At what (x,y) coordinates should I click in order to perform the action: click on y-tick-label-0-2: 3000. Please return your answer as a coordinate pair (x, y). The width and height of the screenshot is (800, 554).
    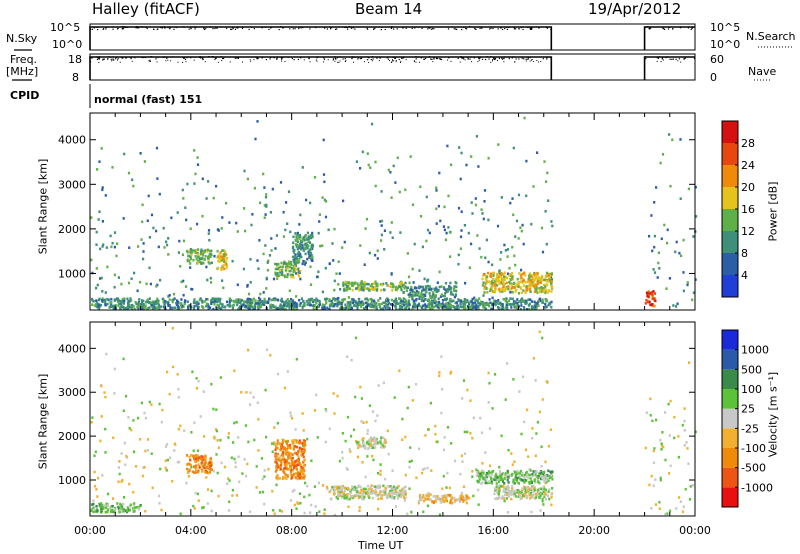
    Looking at the image, I should click on (72, 184).